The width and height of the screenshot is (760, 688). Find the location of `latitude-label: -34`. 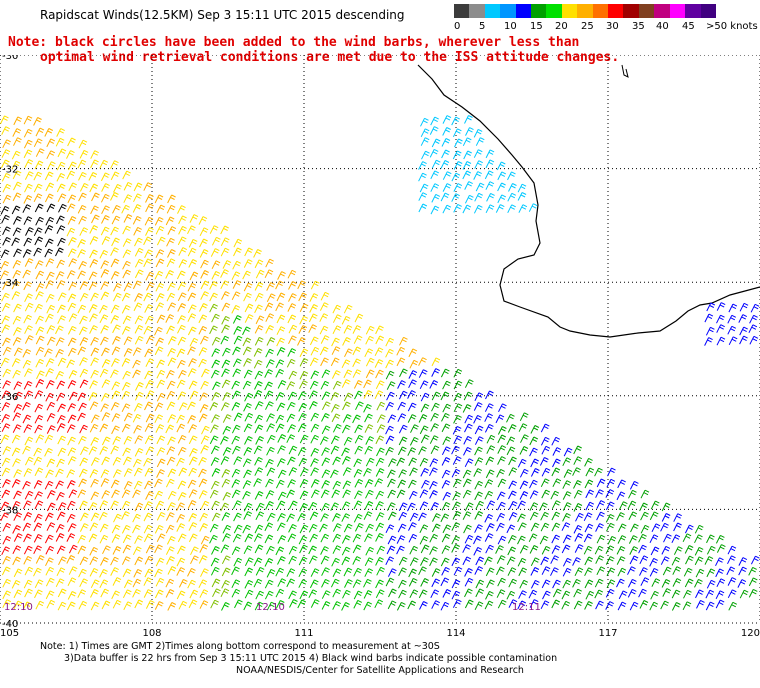

latitude-label: -34 is located at coordinates (10, 283).